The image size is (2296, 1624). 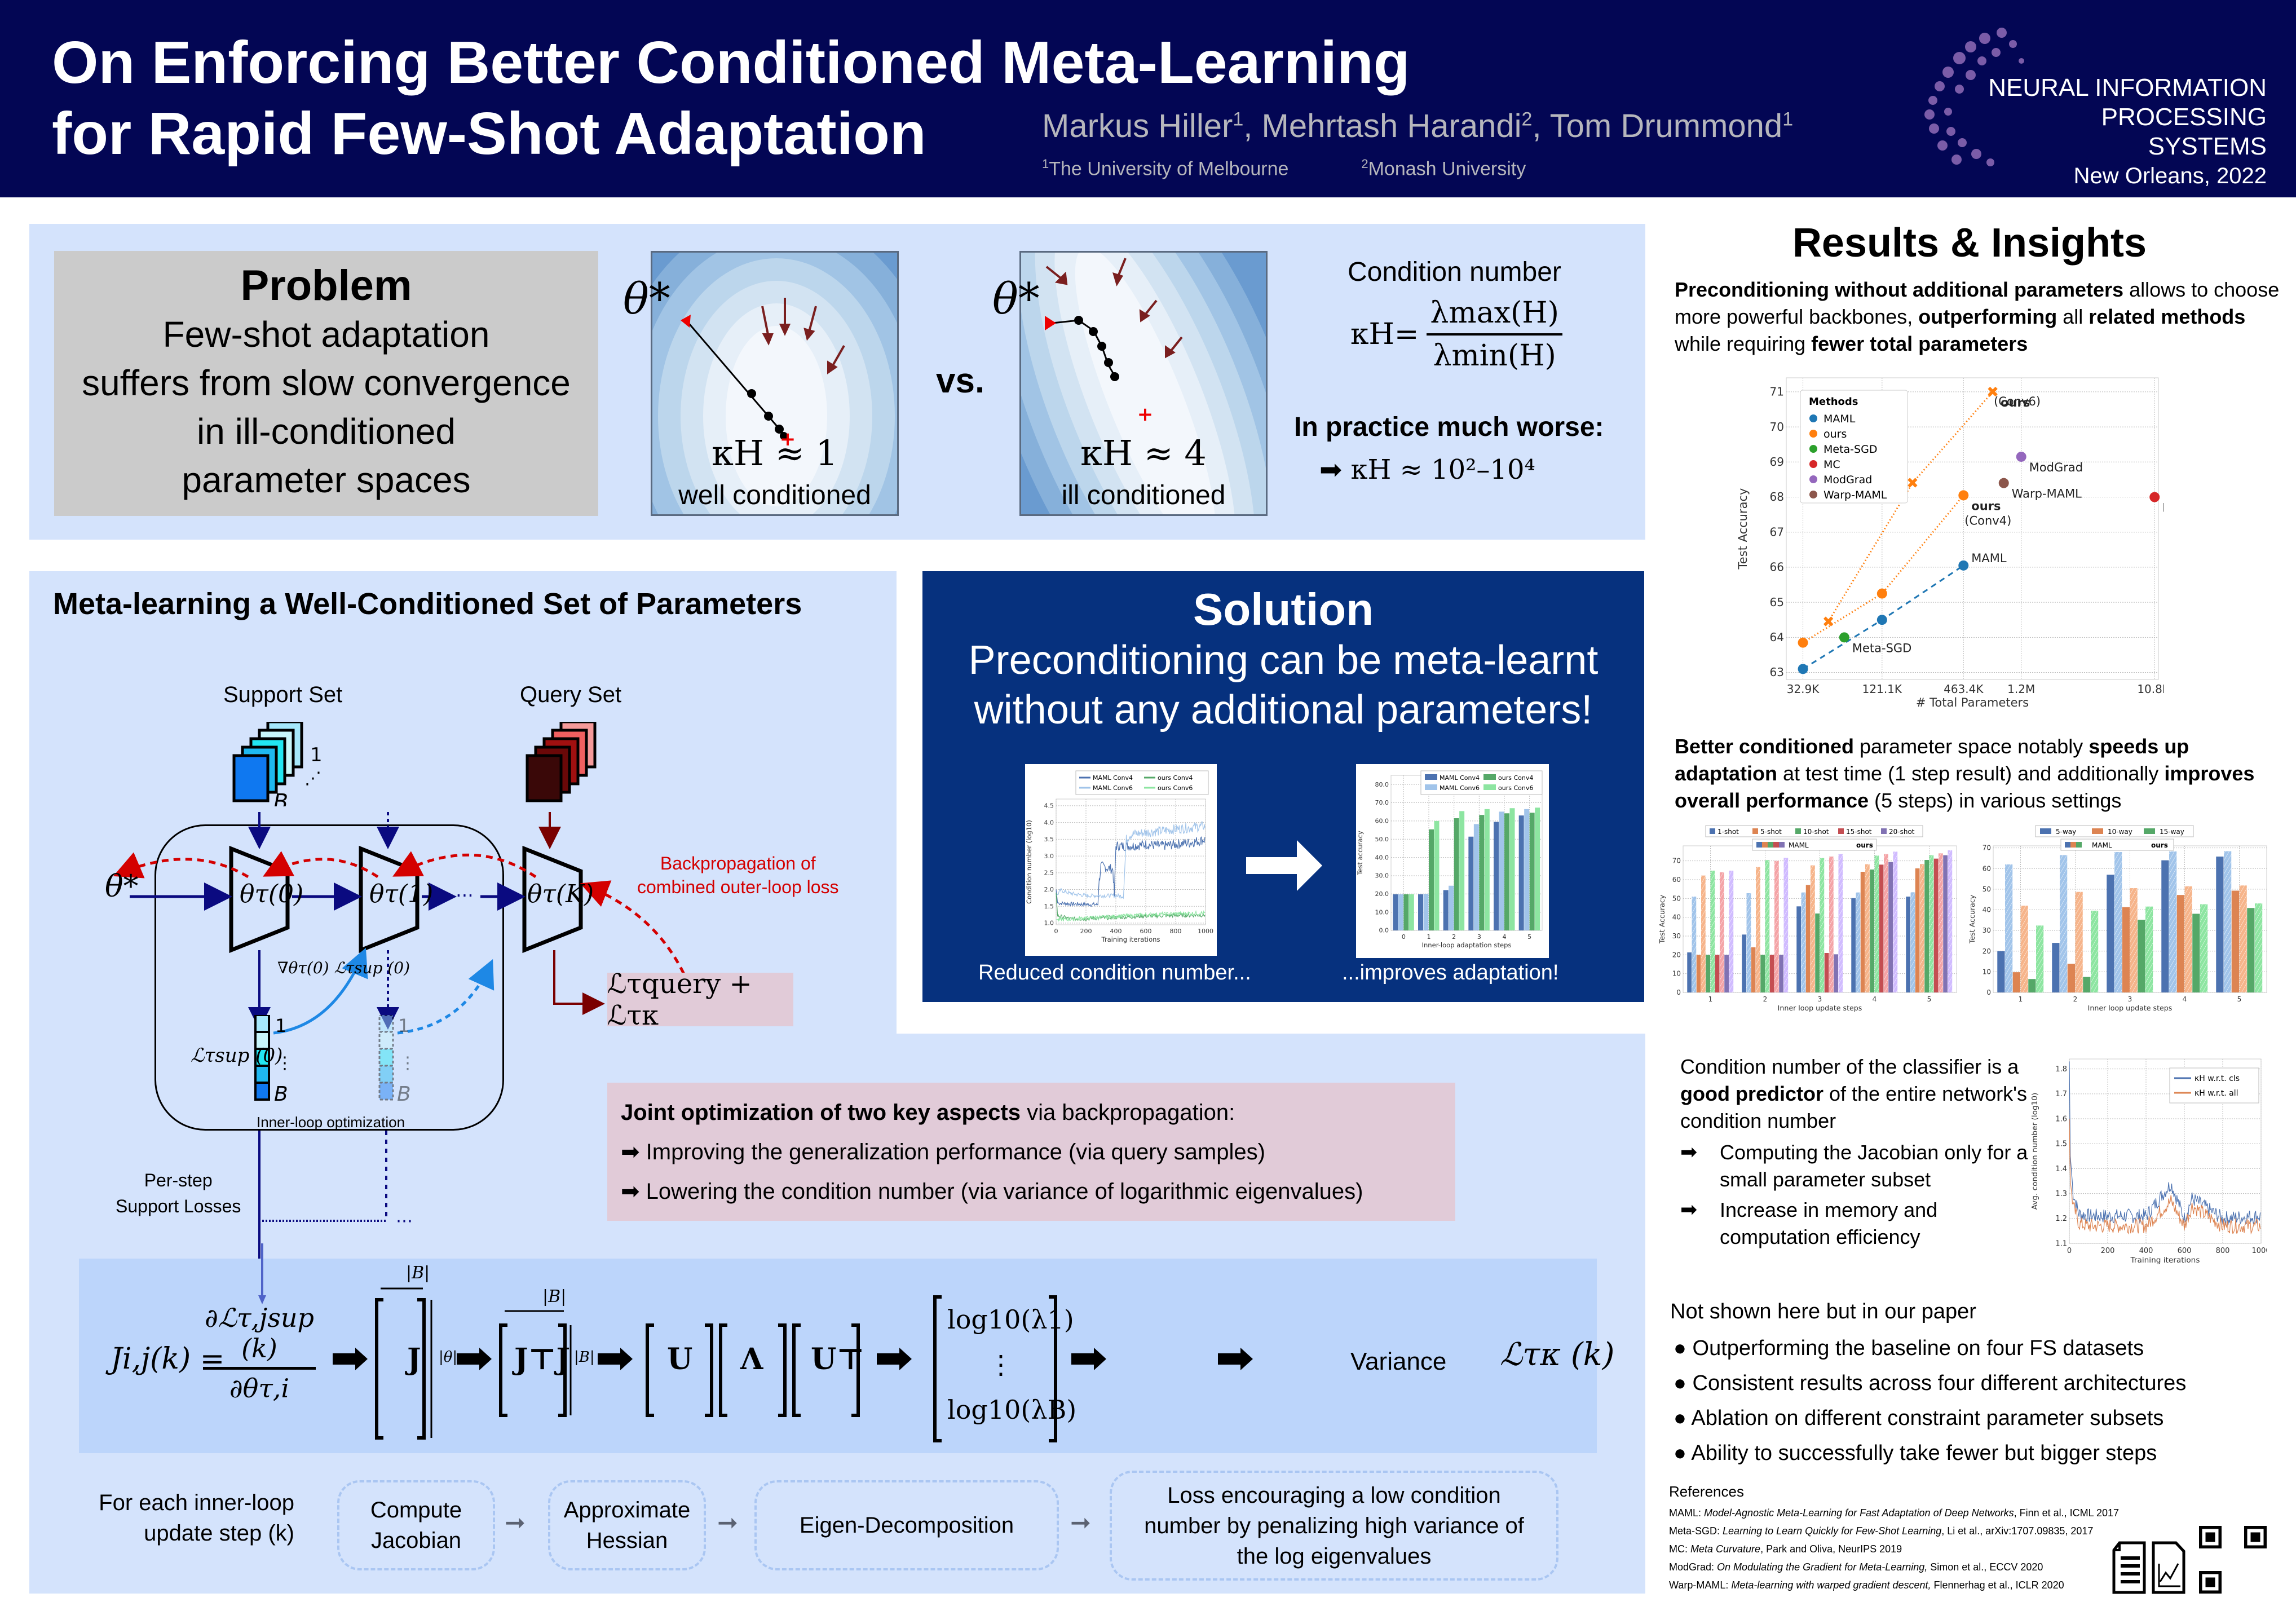 What do you see at coordinates (326, 431) in the screenshot?
I see `problem-line: in ill-conditioned` at bounding box center [326, 431].